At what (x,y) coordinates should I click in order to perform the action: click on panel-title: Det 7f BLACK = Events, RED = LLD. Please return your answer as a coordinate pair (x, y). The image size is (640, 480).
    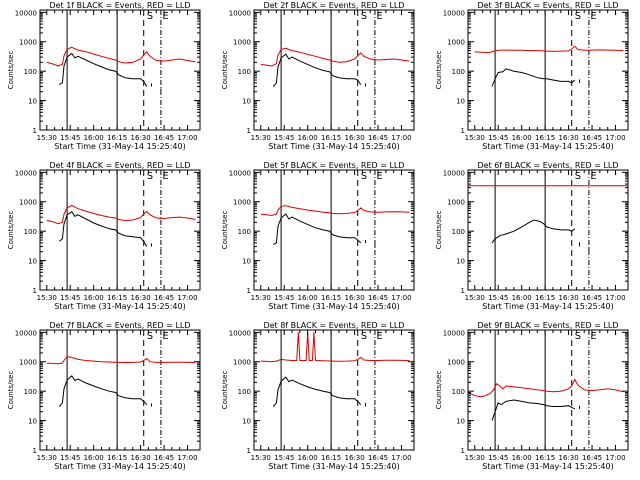
    Looking at the image, I should click on (119, 325).